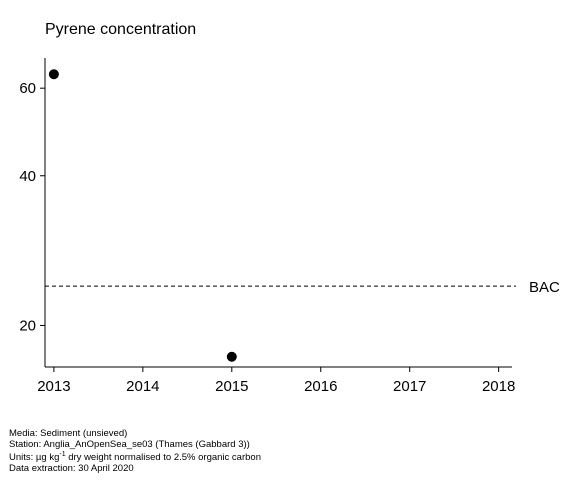  What do you see at coordinates (27, 88) in the screenshot?
I see `y-tick-label: 60` at bounding box center [27, 88].